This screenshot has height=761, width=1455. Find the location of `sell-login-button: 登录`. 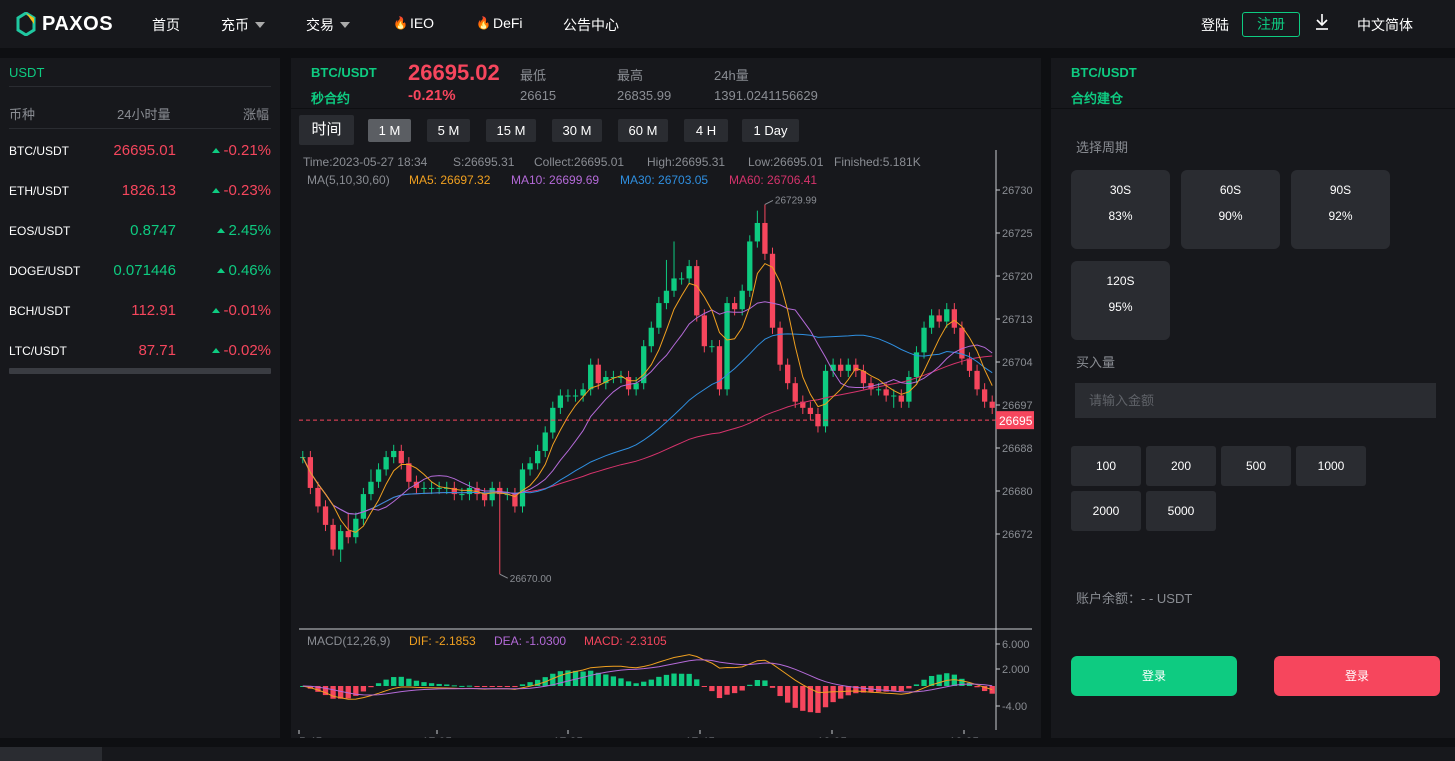

sell-login-button: 登录 is located at coordinates (1357, 676).